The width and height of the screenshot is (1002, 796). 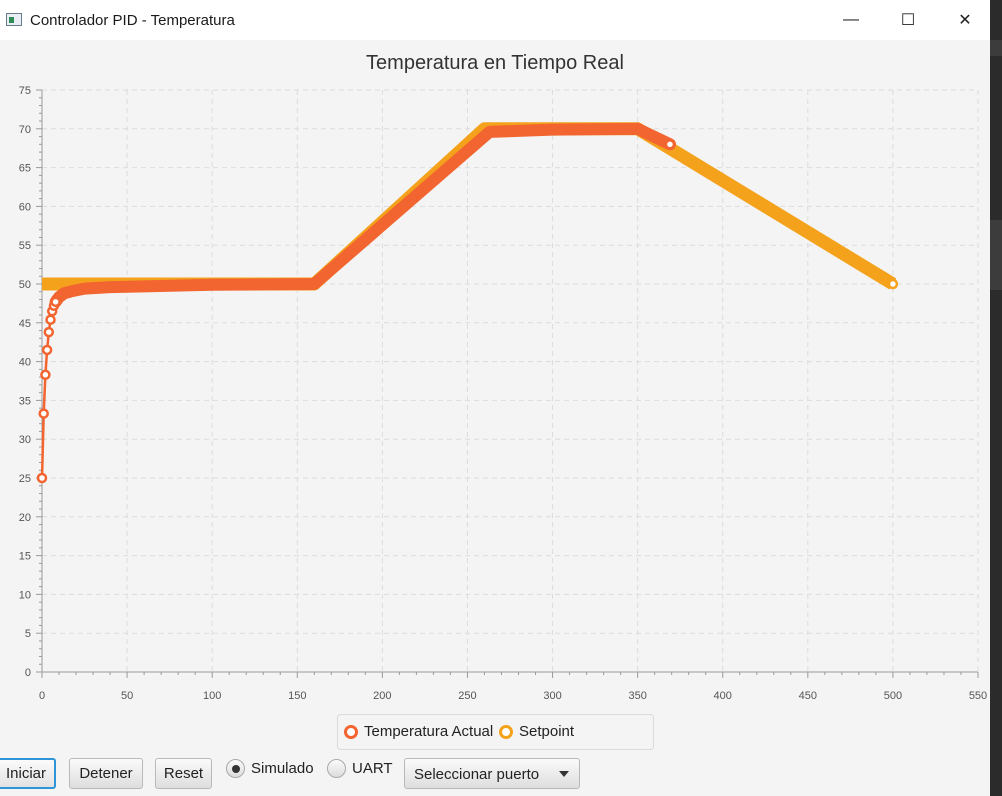 I want to click on radio-simulado: Simulado, so click(x=270, y=768).